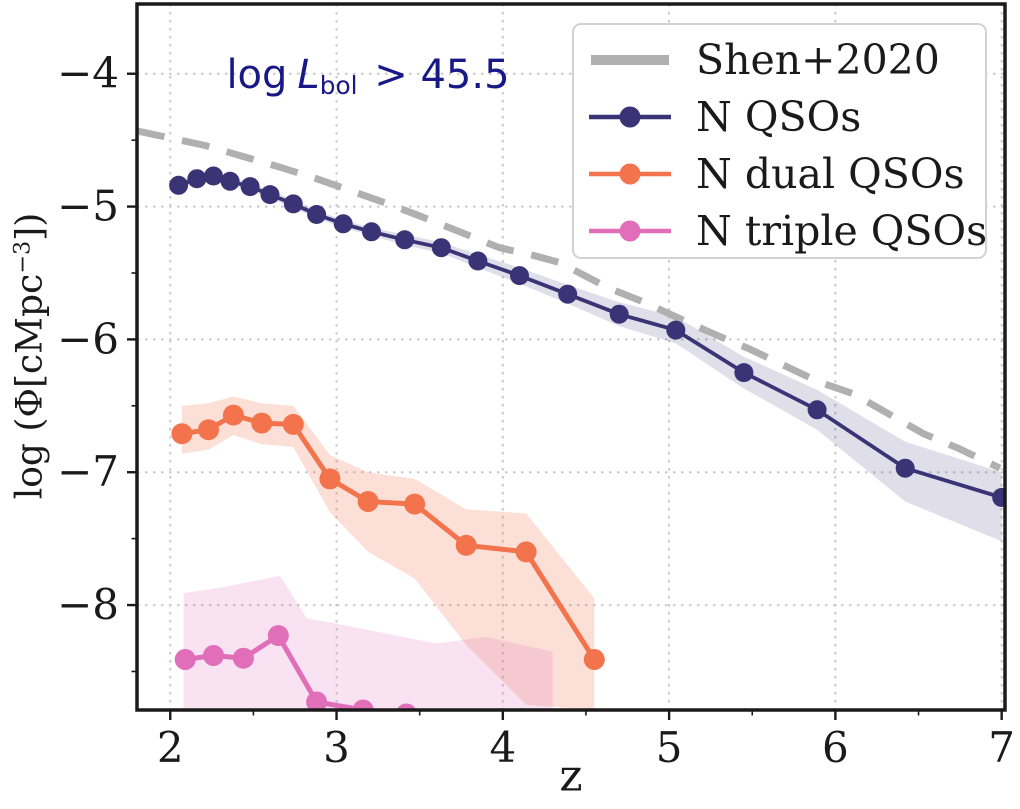 This screenshot has height=809, width=1020. I want to click on y-axis-label: log (Φ[cMpc−3]), so click(29, 356).